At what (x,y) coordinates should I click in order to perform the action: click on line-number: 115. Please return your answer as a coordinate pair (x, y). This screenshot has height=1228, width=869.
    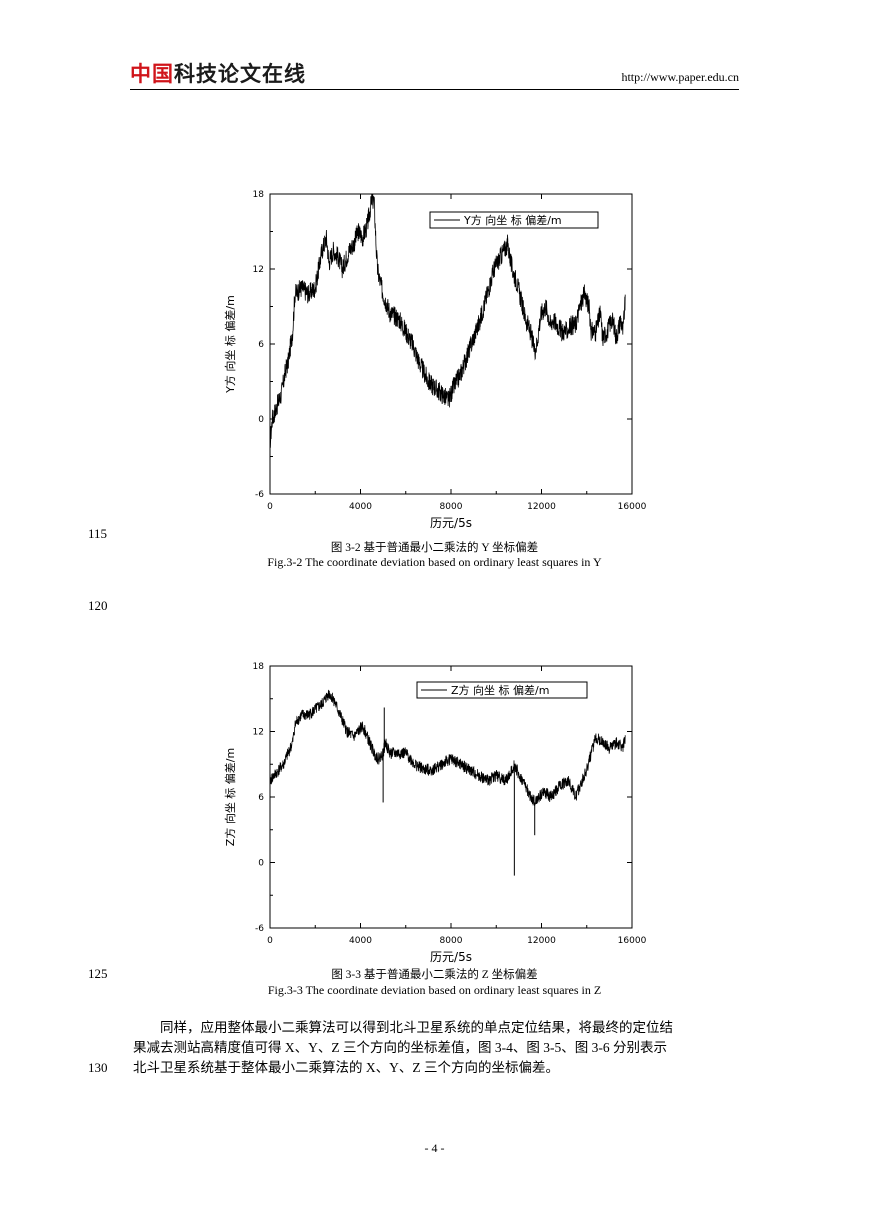
    Looking at the image, I should click on (98, 533).